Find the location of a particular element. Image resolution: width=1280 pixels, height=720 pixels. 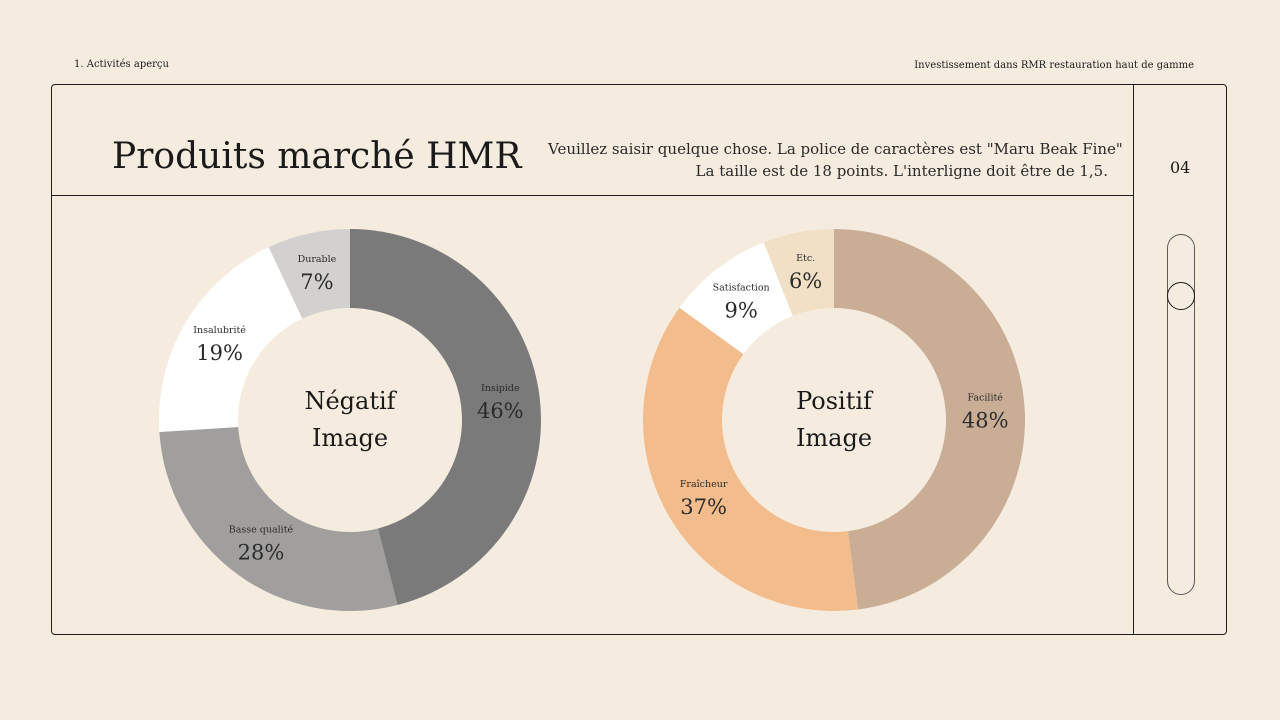

page-number: 04 is located at coordinates (1180, 167).